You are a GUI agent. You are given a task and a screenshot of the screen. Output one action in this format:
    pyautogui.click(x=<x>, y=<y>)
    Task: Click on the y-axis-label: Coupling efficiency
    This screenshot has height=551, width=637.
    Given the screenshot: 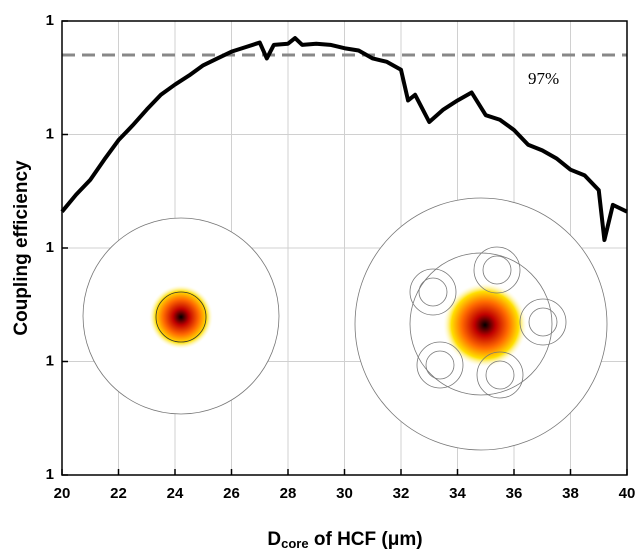 What is the action you would take?
    pyautogui.click(x=21, y=248)
    